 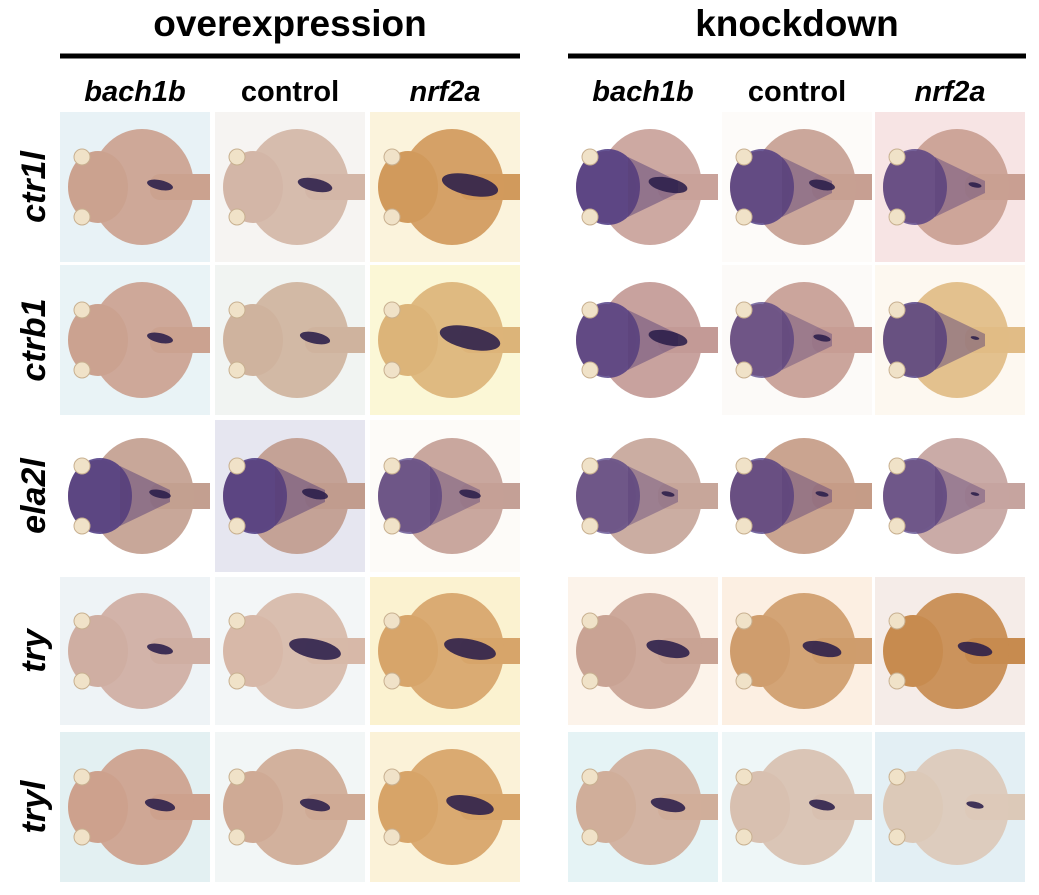 What do you see at coordinates (135, 92) in the screenshot?
I see `column-label: bach1b` at bounding box center [135, 92].